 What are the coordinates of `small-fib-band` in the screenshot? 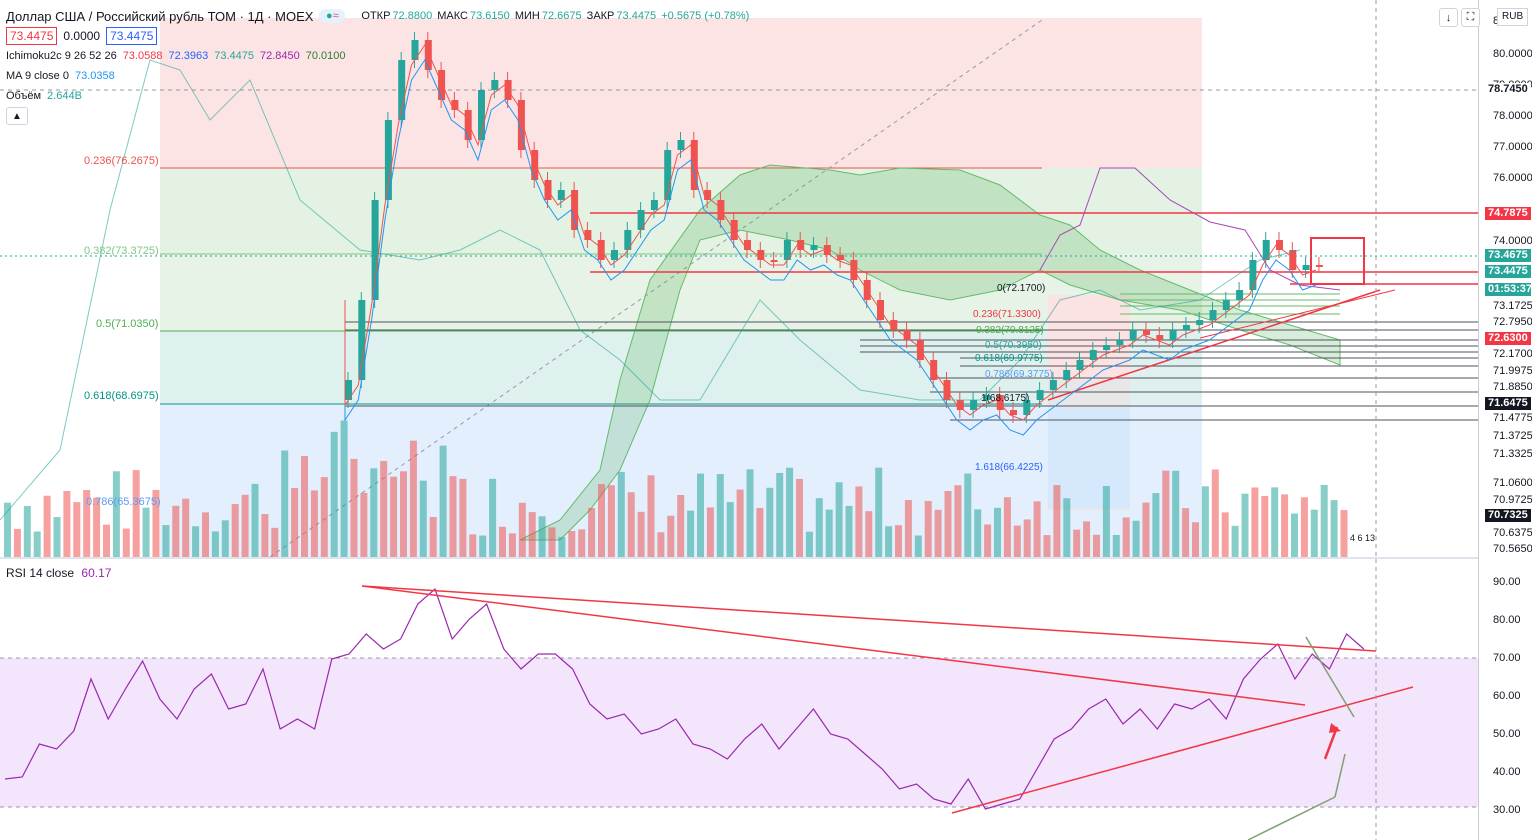 It's located at (1089, 458).